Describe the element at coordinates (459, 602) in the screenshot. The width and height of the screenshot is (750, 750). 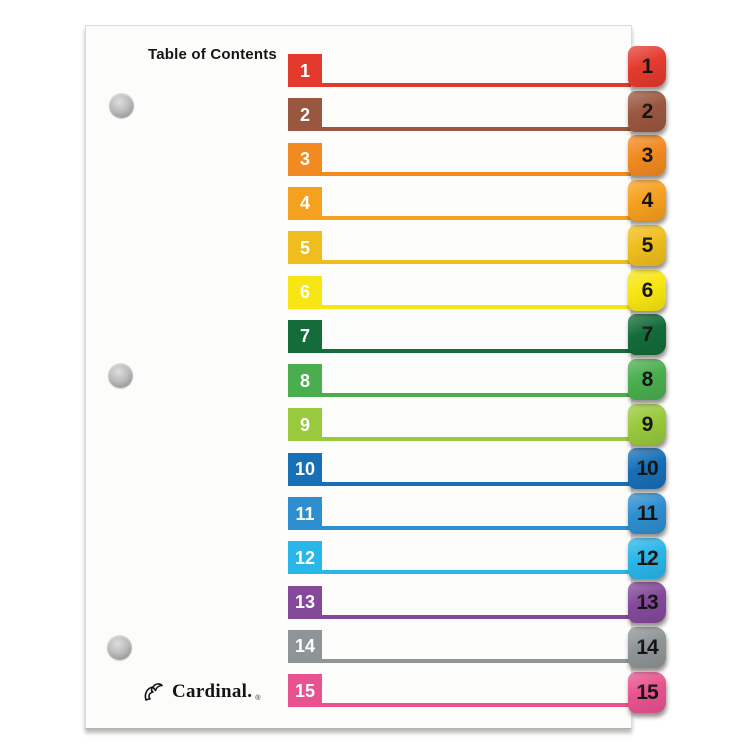
I see `toc-row: 13` at that location.